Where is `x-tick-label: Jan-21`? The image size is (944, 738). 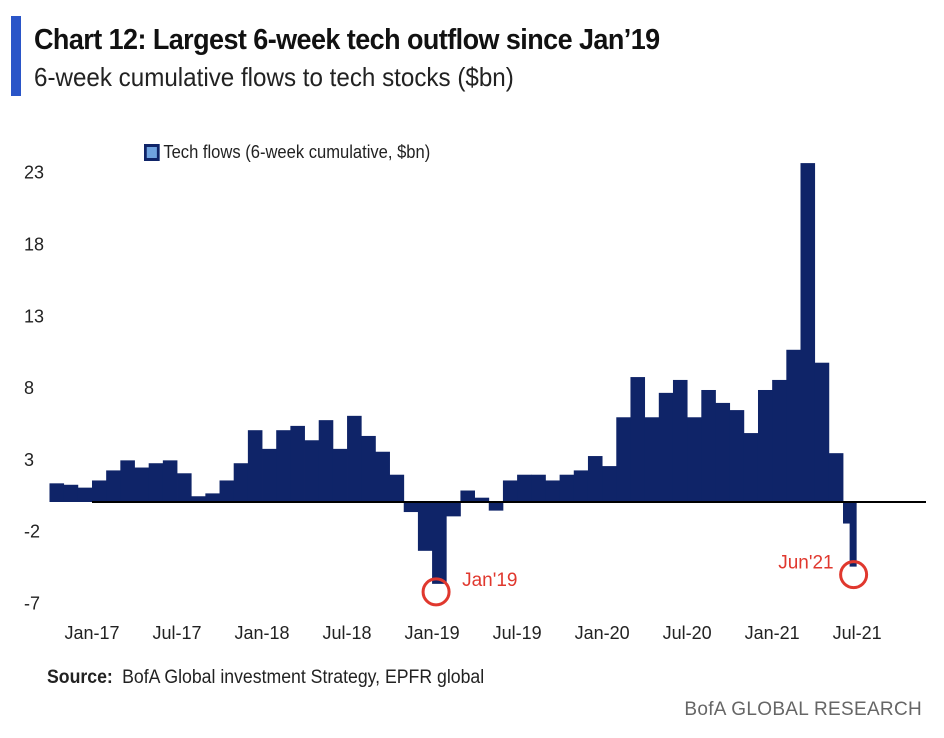
x-tick-label: Jan-21 is located at coordinates (772, 633).